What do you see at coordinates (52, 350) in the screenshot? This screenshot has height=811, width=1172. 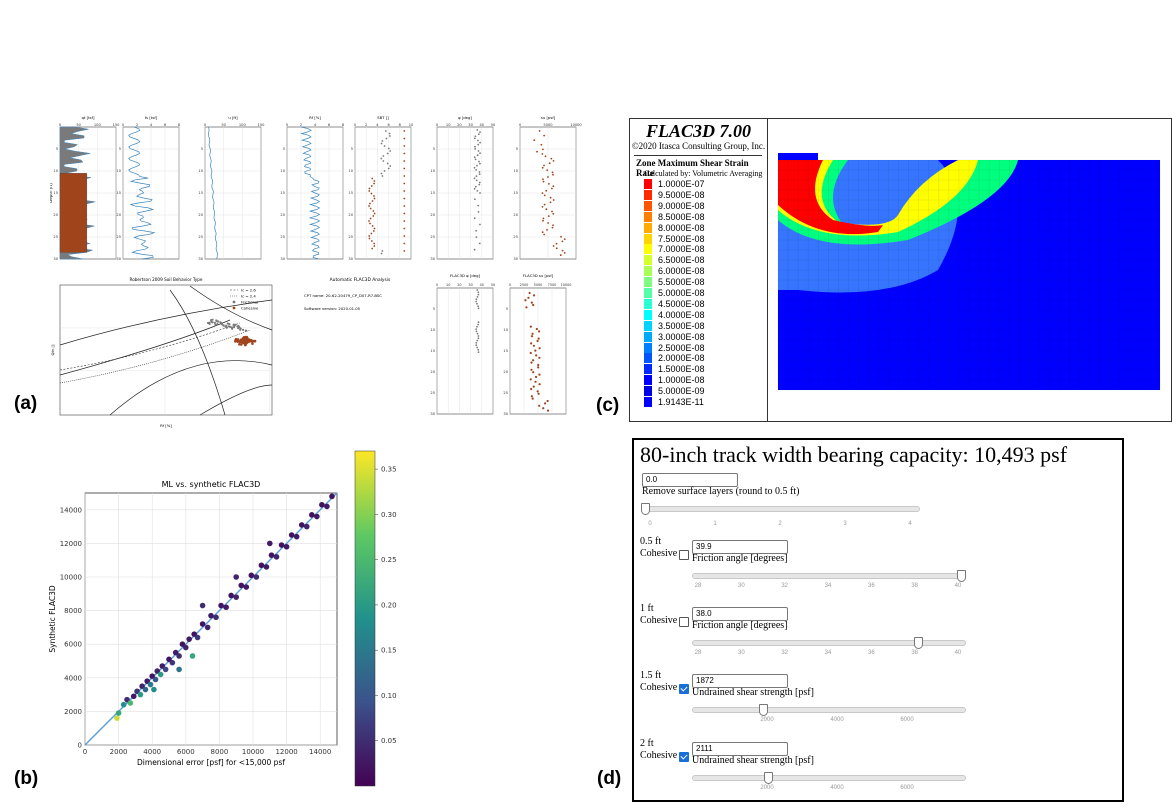 I see `sbt-ylabel: Qtn []` at bounding box center [52, 350].